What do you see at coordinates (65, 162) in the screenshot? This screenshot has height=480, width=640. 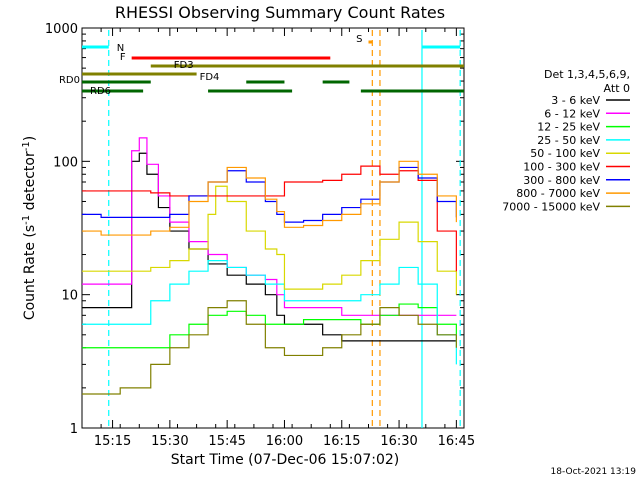 I see `y-tick-label: 100` at bounding box center [65, 162].